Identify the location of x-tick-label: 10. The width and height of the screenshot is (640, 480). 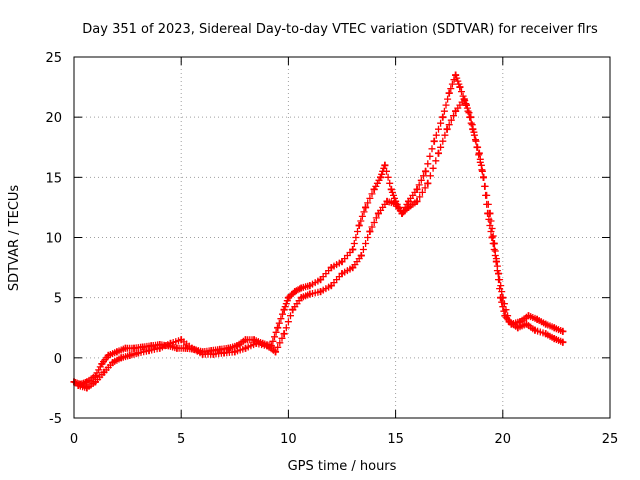
(288, 439).